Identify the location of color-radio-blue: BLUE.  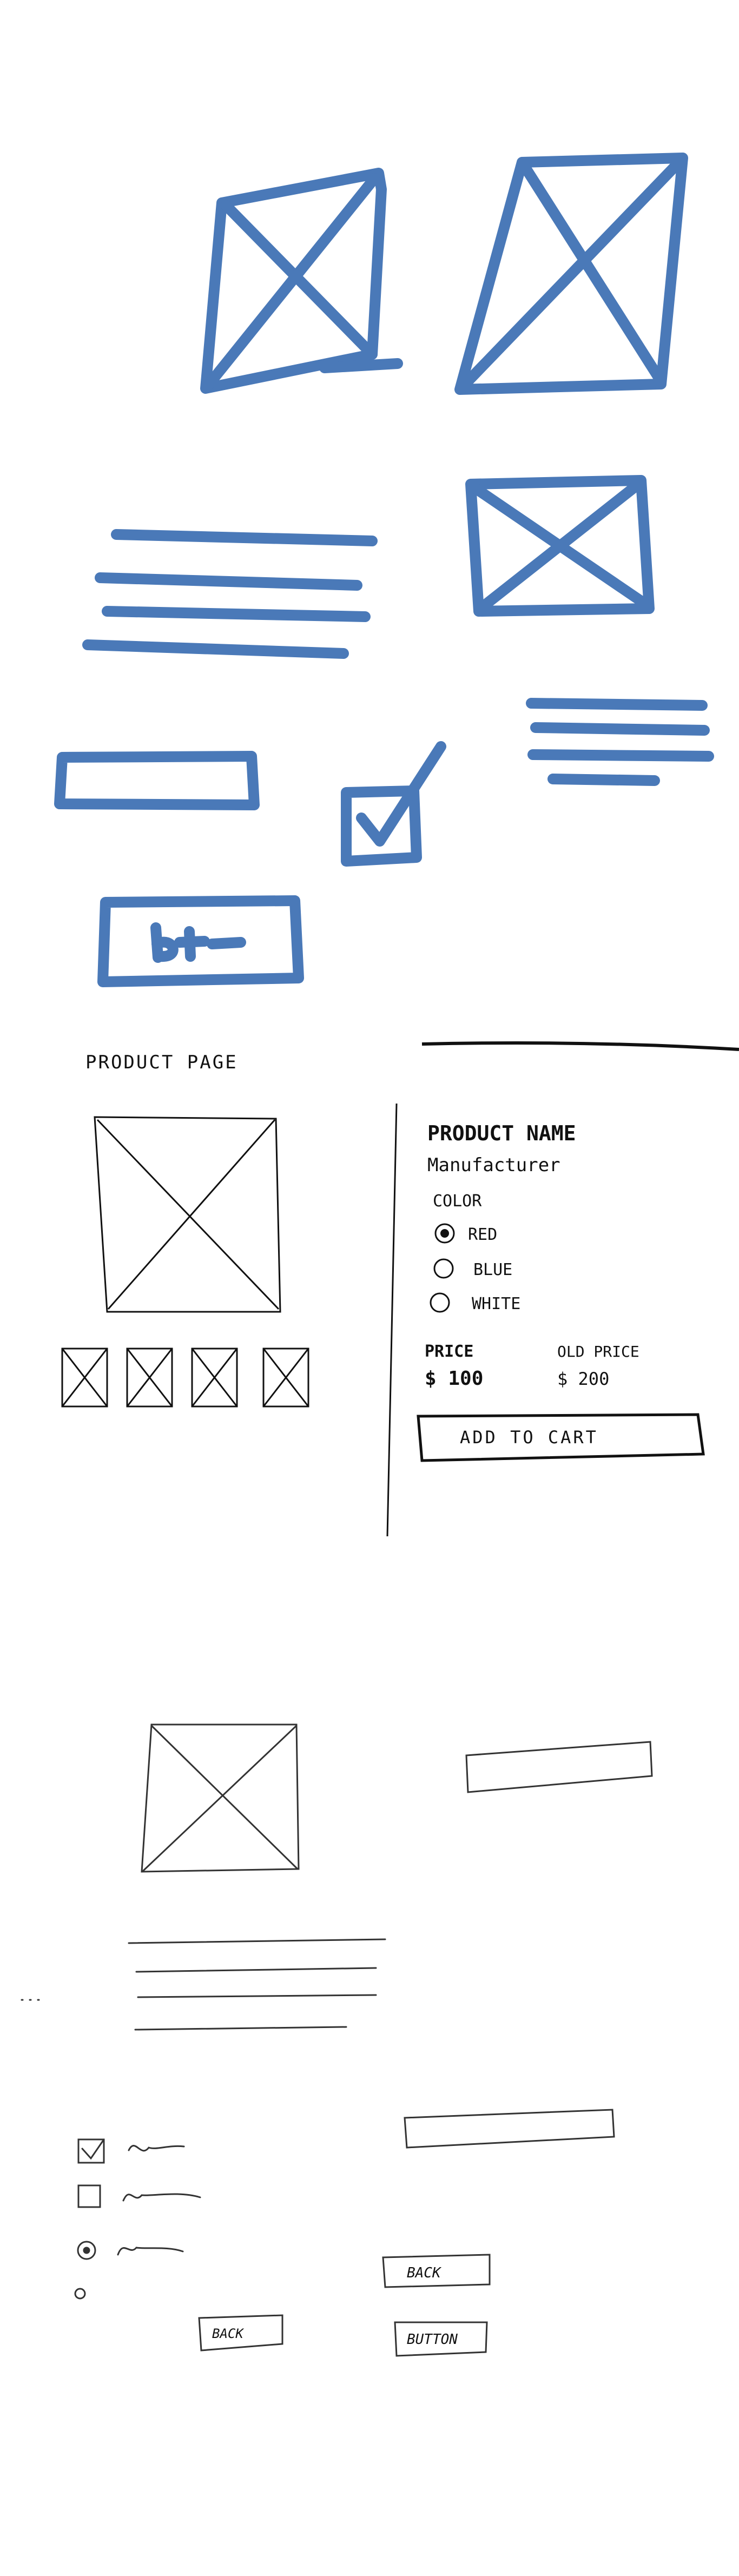
(473, 1268).